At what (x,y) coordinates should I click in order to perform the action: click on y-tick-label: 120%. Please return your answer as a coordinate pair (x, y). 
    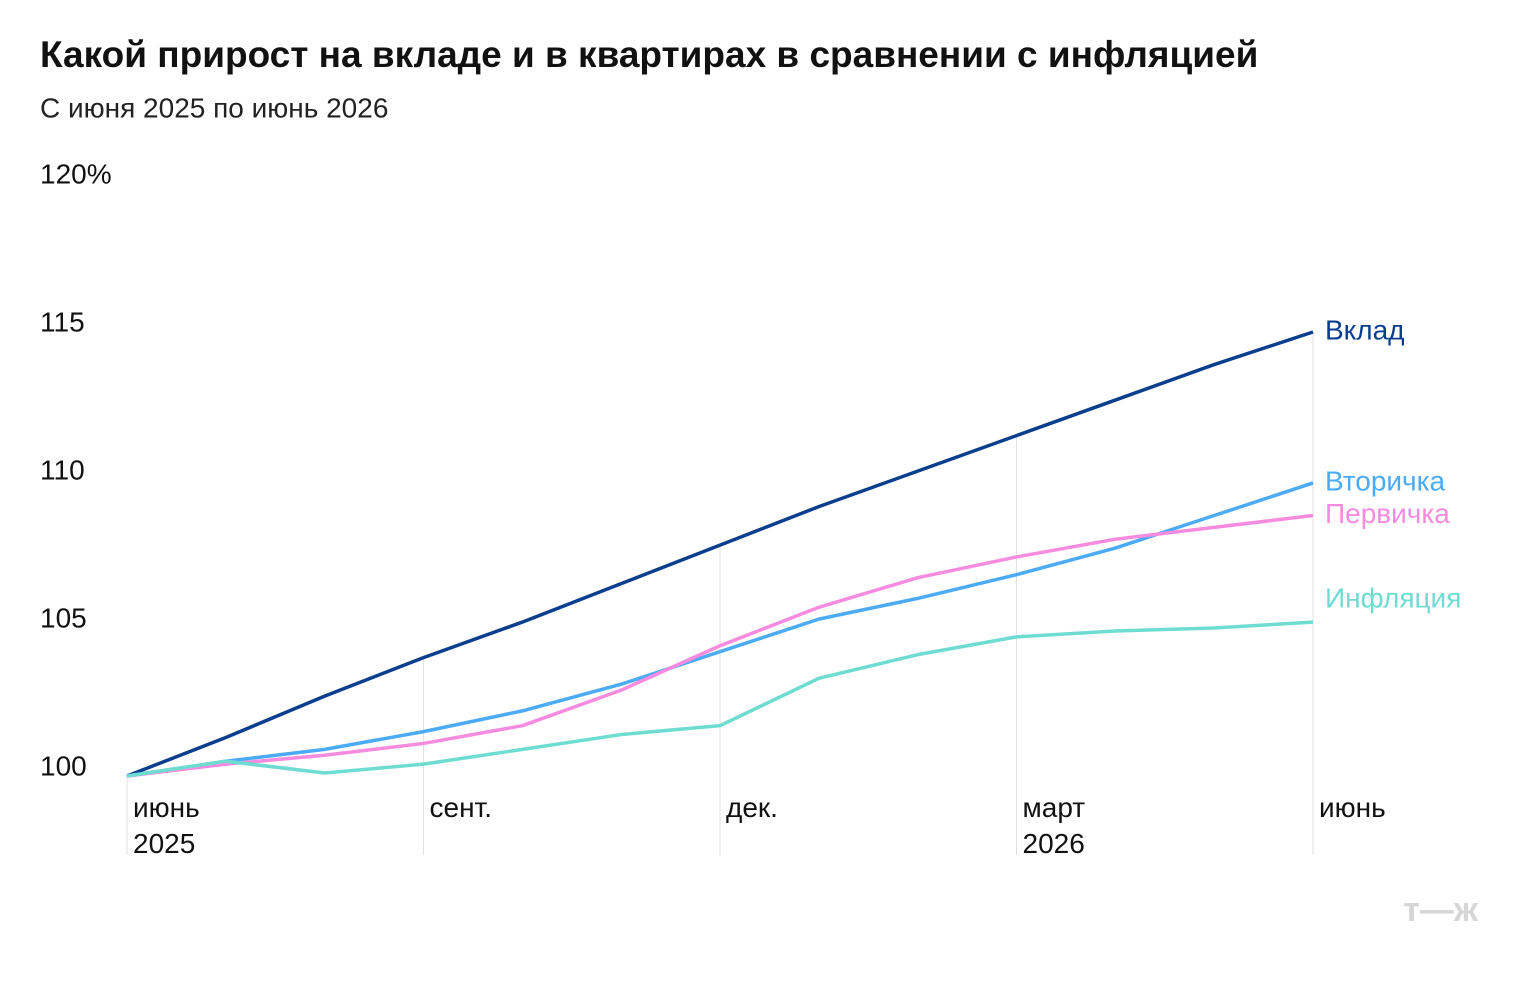
    Looking at the image, I should click on (76, 173).